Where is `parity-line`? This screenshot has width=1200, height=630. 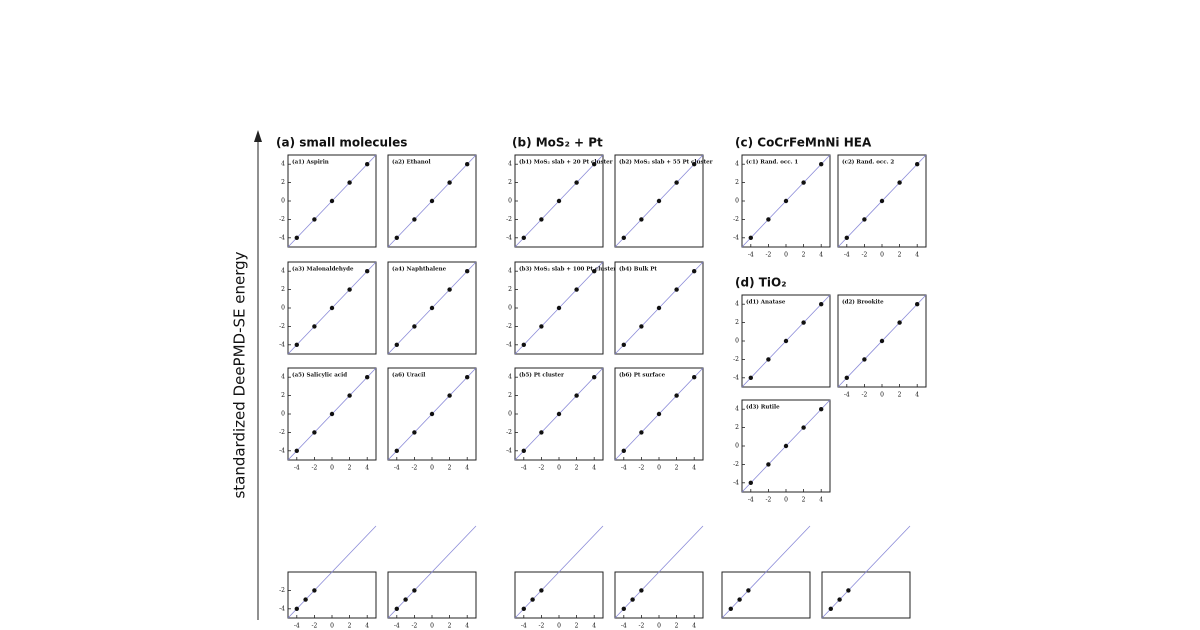 parity-line is located at coordinates (332, 572).